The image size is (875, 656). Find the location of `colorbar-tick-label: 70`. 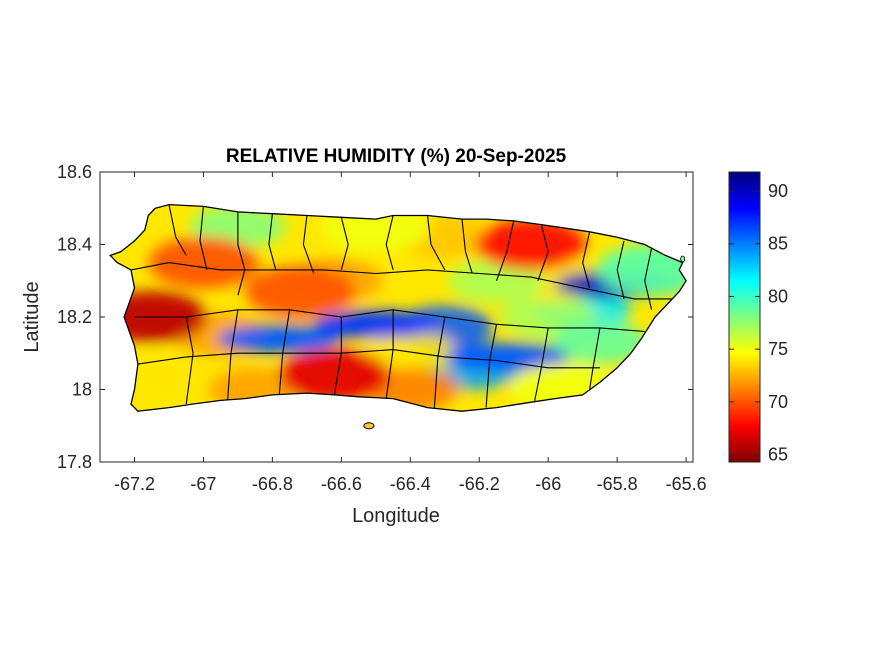

colorbar-tick-label: 70 is located at coordinates (778, 402).